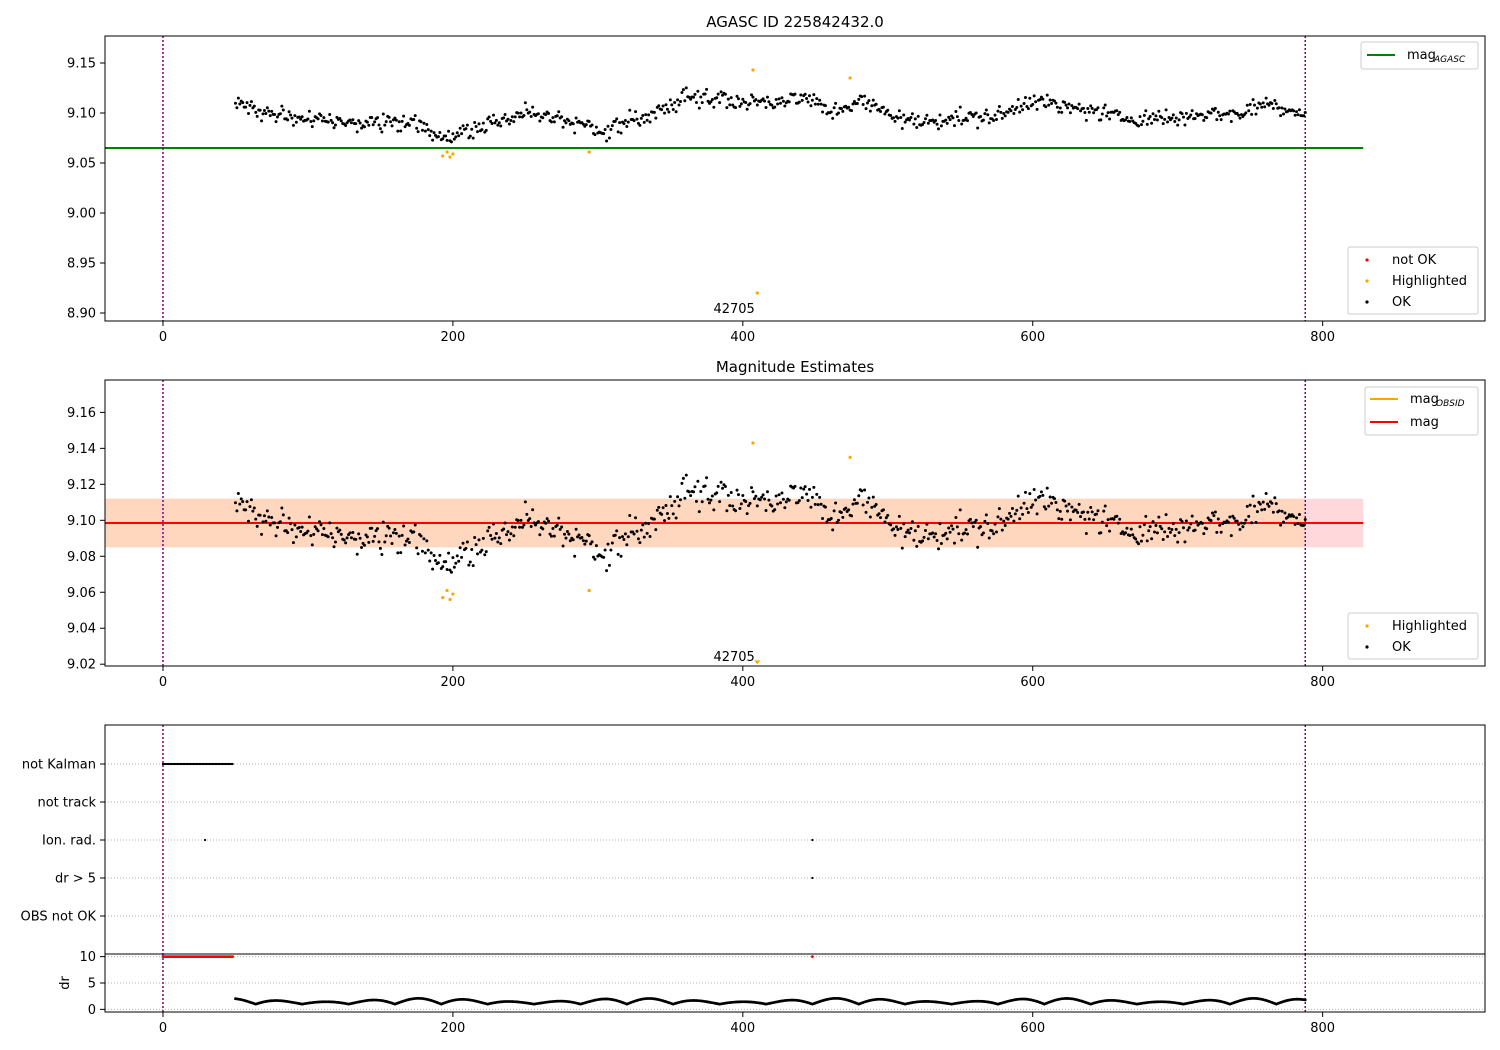 The image size is (1500, 1050). I want to click on legend2-ok-marker, so click(1367, 647).